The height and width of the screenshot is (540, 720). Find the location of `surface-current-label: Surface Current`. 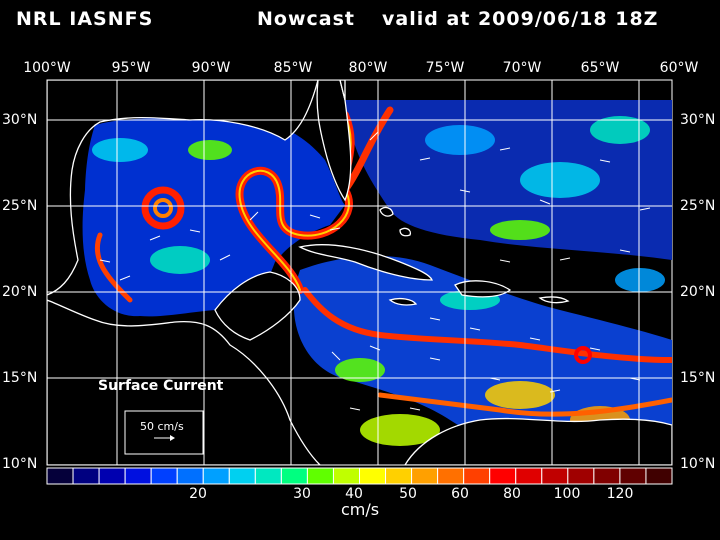

surface-current-label: Surface Current is located at coordinates (161, 386).